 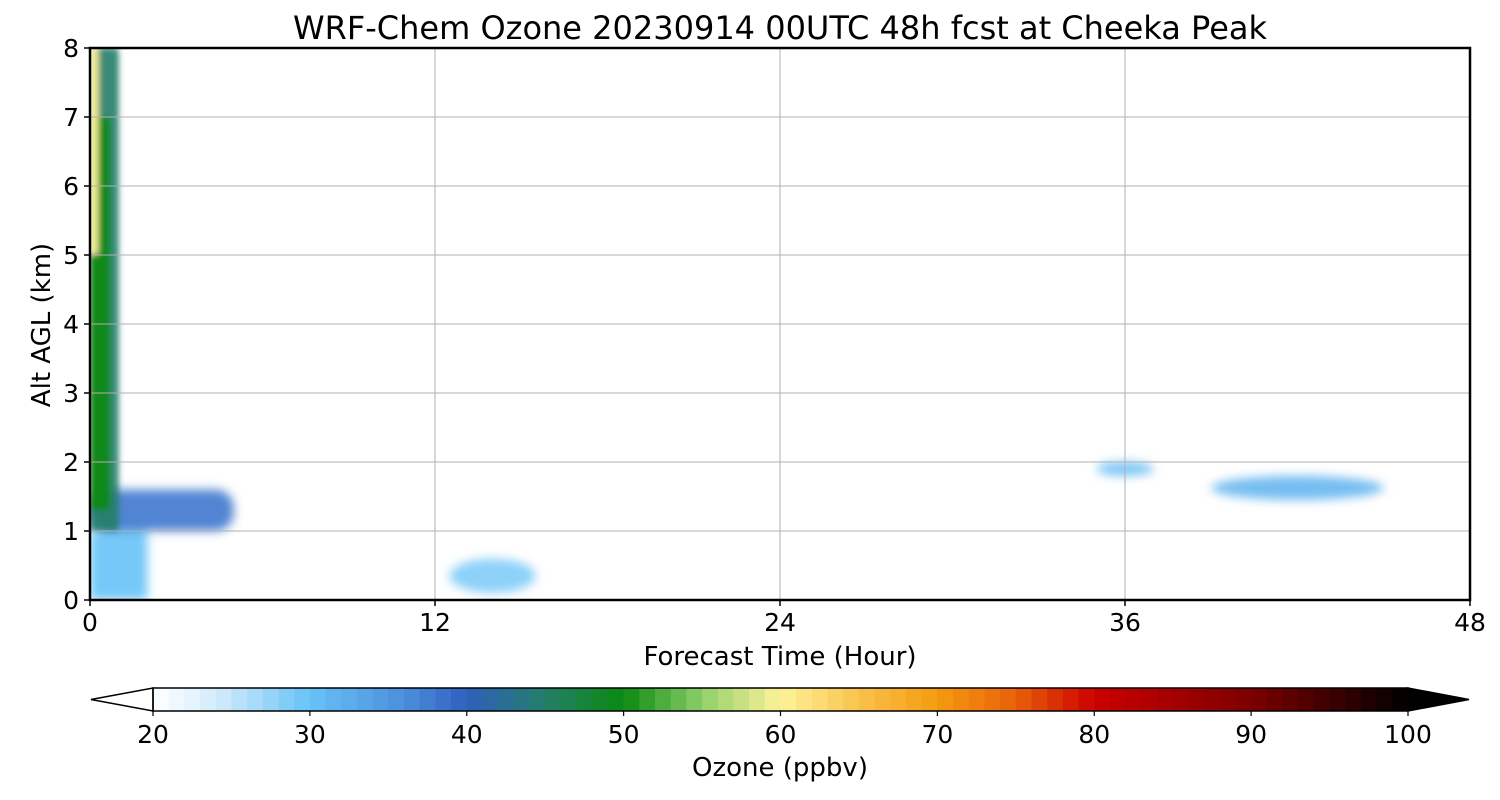 I want to click on colorbar-tick-label: 40, so click(x=467, y=734).